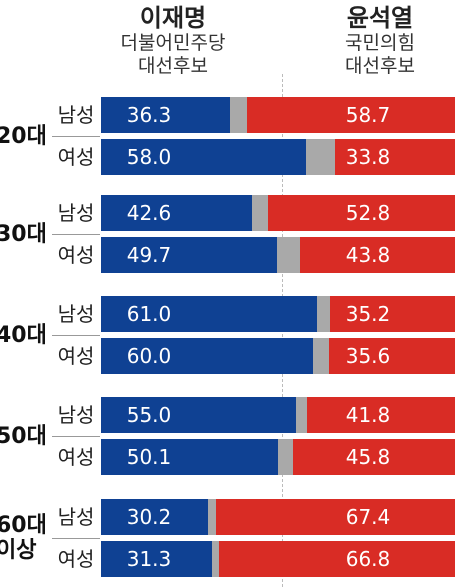 The width and height of the screenshot is (457, 587). I want to click on value-label-yoon: 52.8, so click(368, 213).